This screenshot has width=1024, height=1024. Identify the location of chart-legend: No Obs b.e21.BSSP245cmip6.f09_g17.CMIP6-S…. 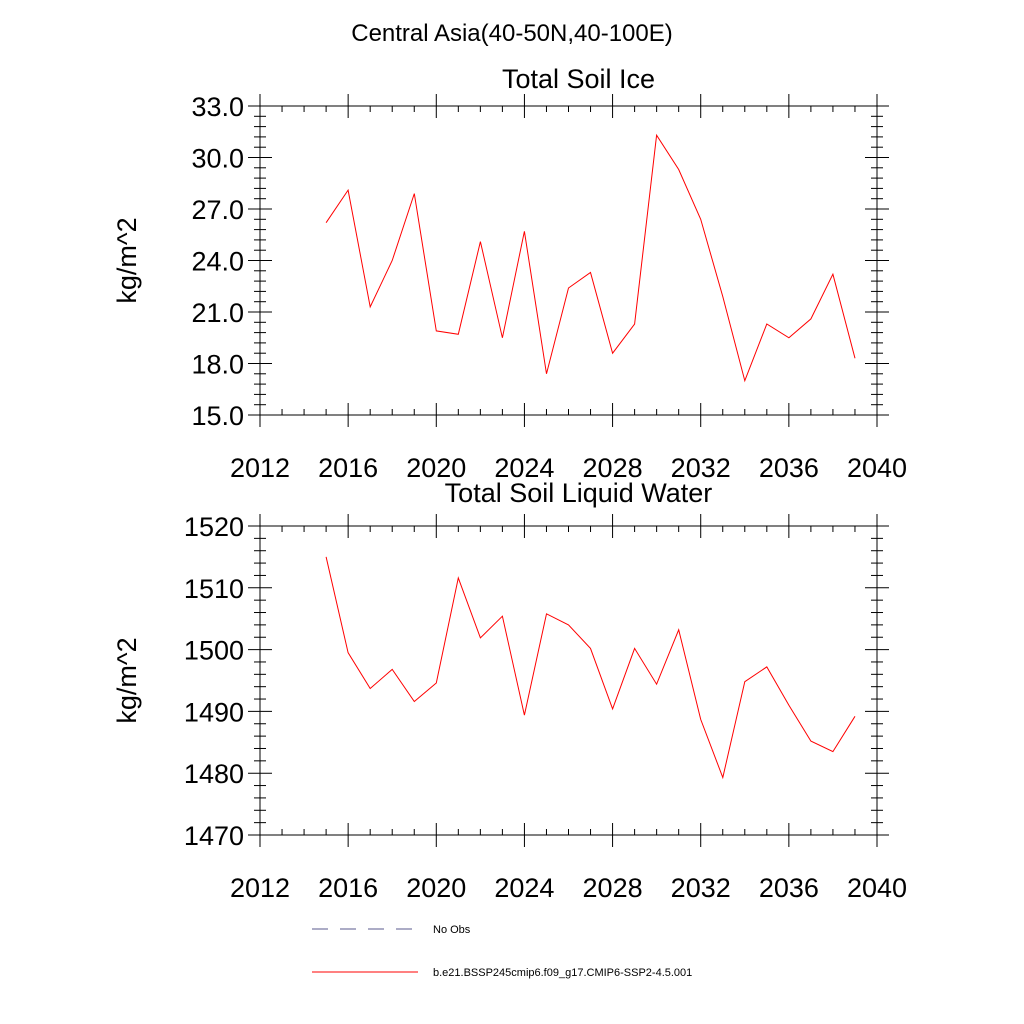
(502, 951).